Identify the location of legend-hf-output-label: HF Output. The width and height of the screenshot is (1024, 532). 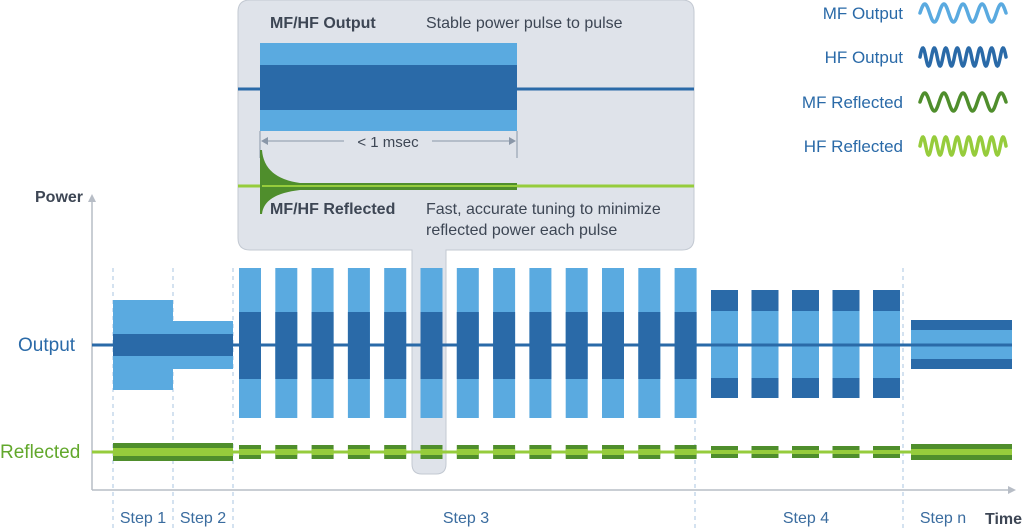
(864, 57).